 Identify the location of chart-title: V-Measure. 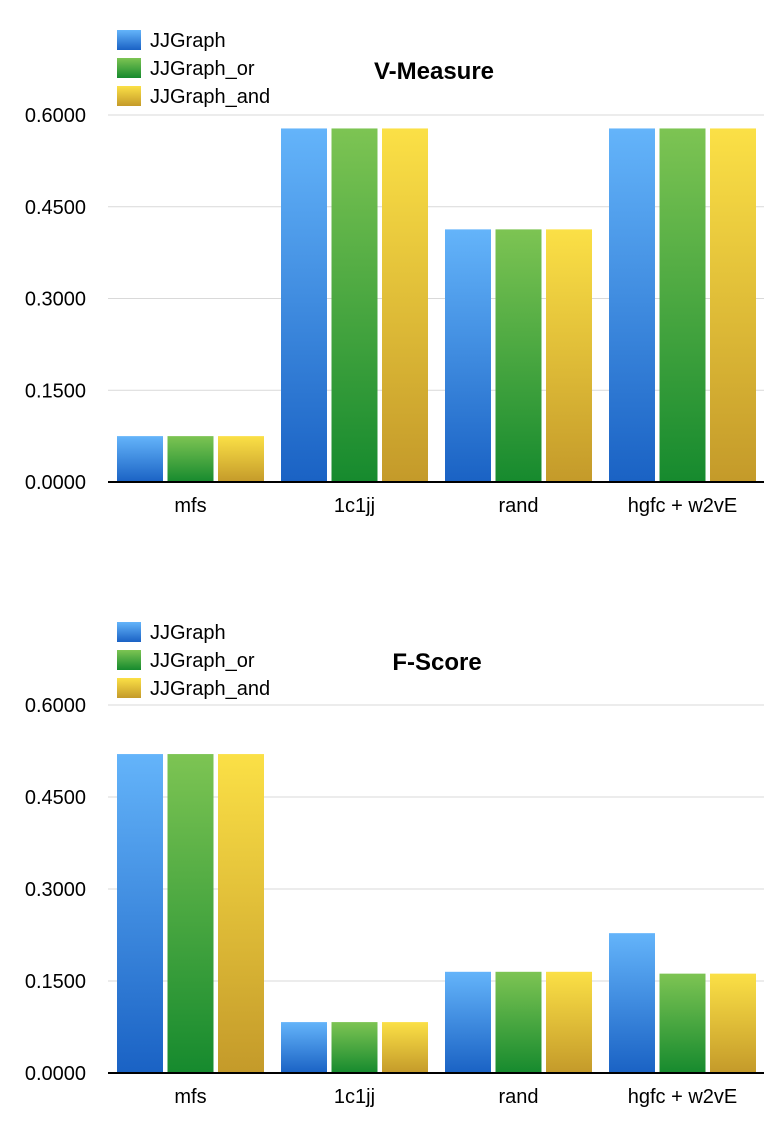
(434, 71).